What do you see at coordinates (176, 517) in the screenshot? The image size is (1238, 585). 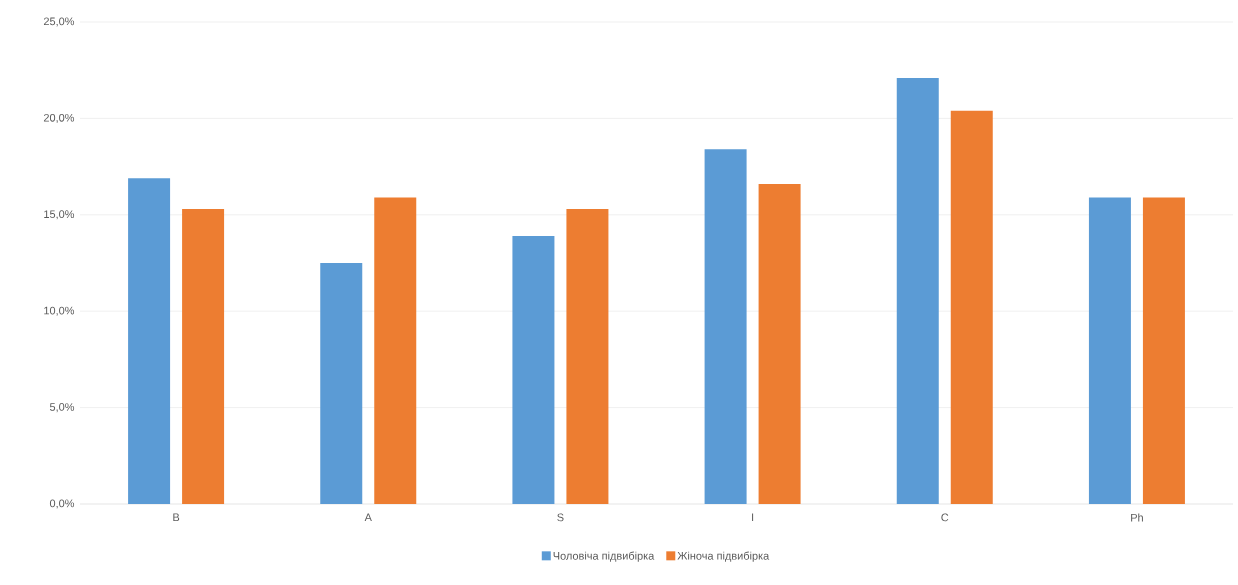 I see `x-tick-label: B` at bounding box center [176, 517].